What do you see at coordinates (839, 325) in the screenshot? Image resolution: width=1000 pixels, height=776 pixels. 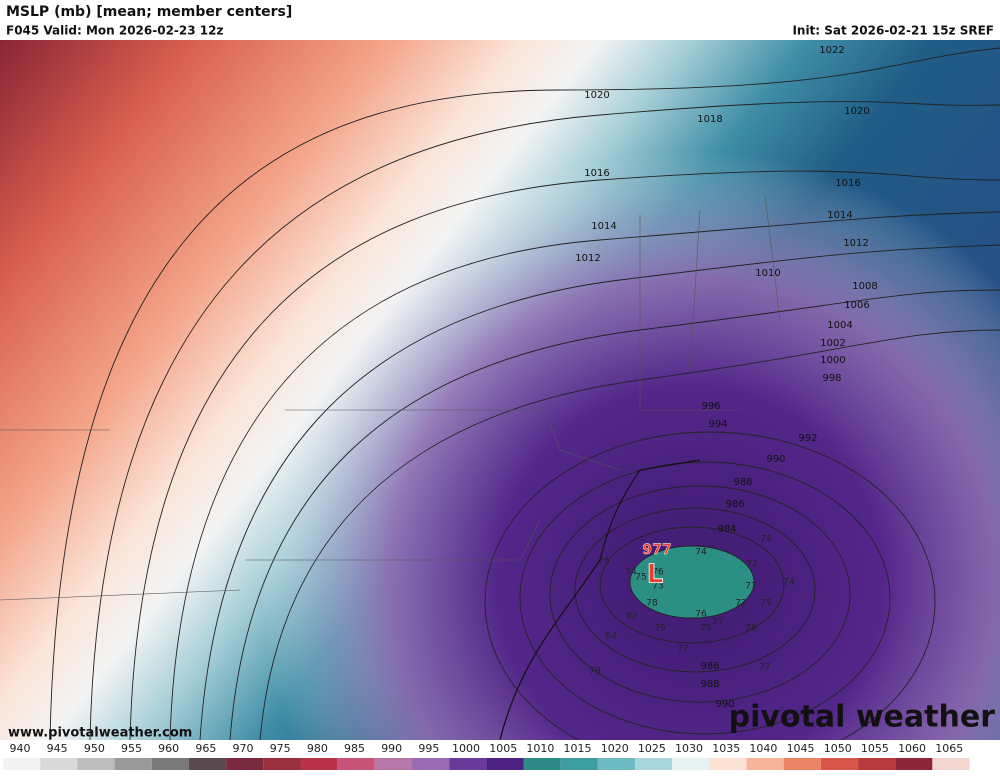 I see `contour-label: 1004` at bounding box center [839, 325].